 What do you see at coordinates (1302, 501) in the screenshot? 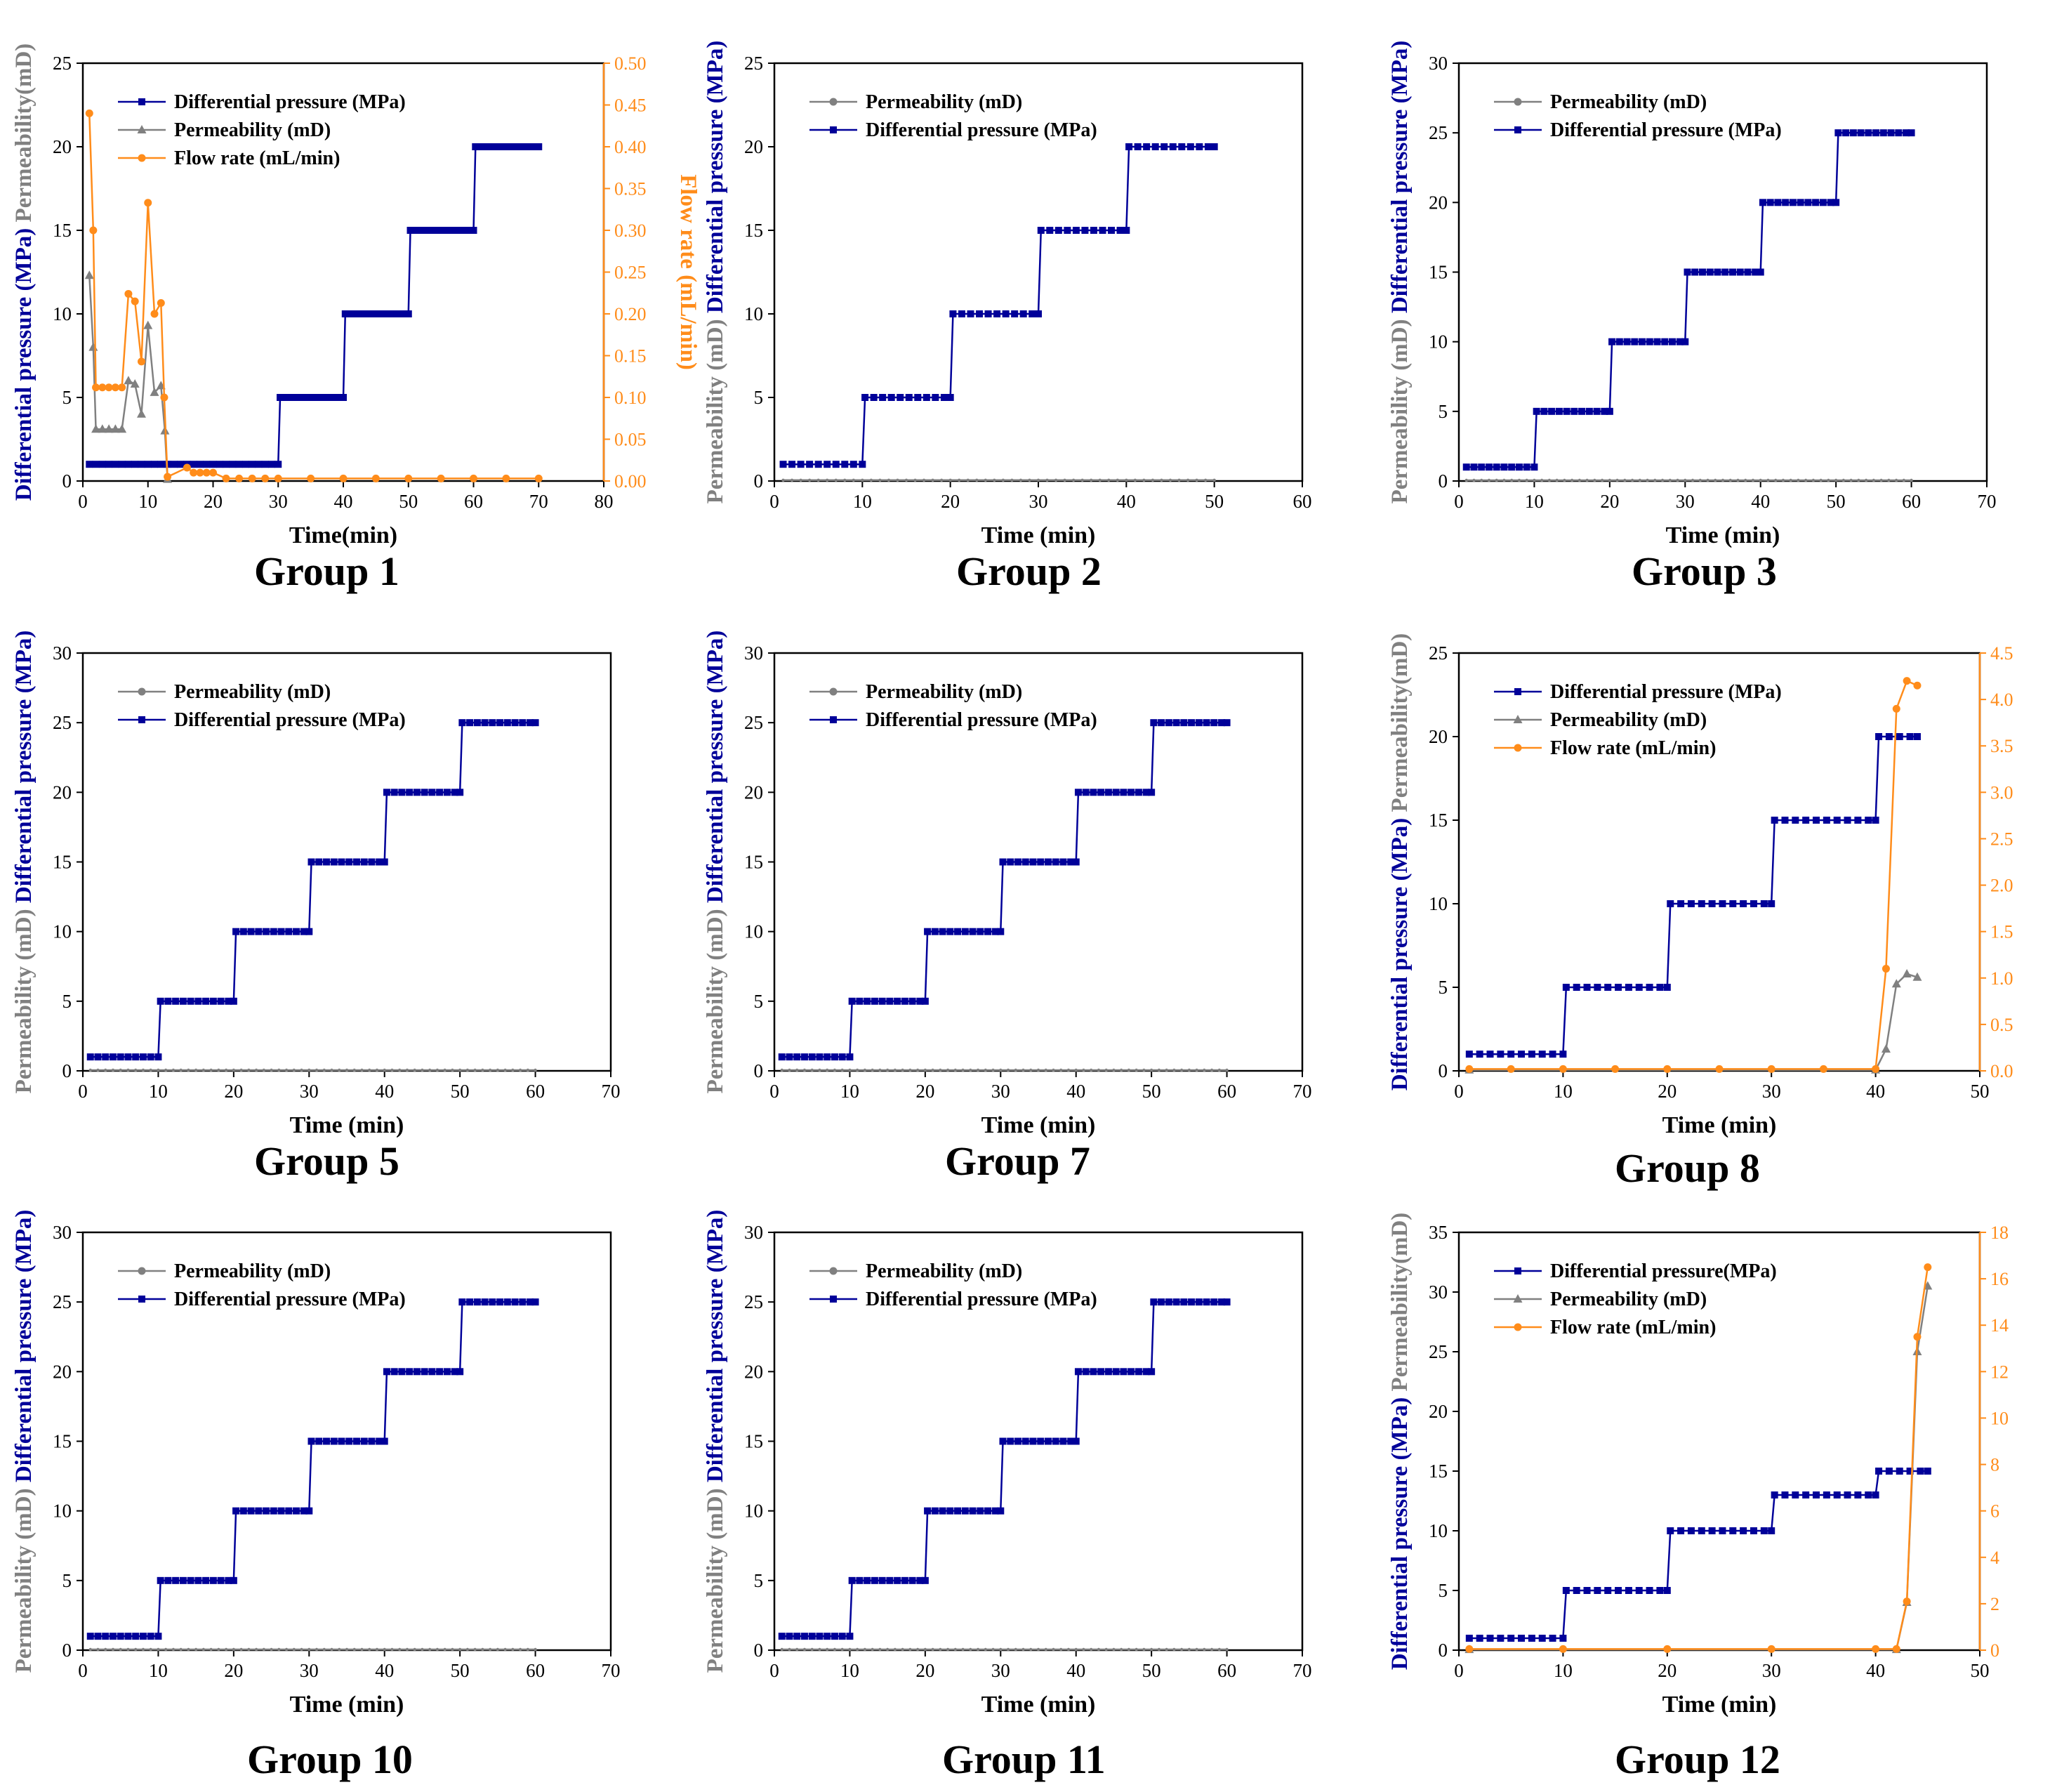
I see `x-tick-label: 60` at bounding box center [1302, 501].